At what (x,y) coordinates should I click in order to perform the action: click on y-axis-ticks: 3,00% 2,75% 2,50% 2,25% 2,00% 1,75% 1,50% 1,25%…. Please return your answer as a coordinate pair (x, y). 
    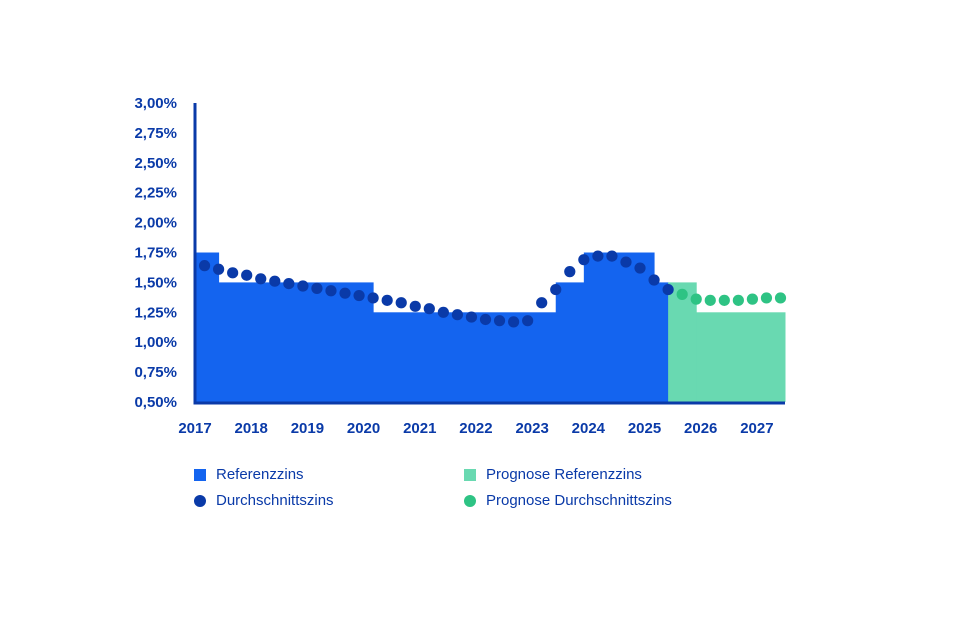
    Looking at the image, I should click on (155, 253).